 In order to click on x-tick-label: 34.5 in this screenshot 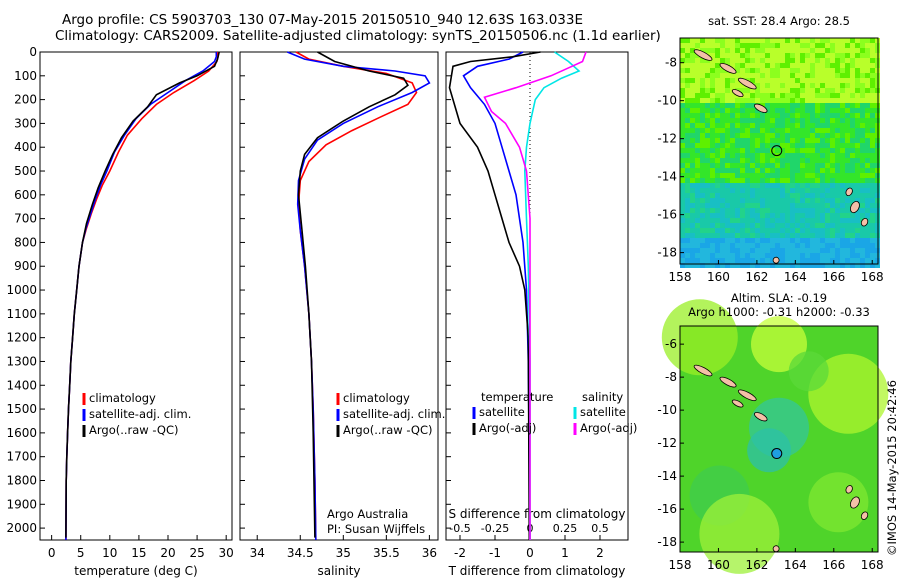, I will do `click(300, 553)`.